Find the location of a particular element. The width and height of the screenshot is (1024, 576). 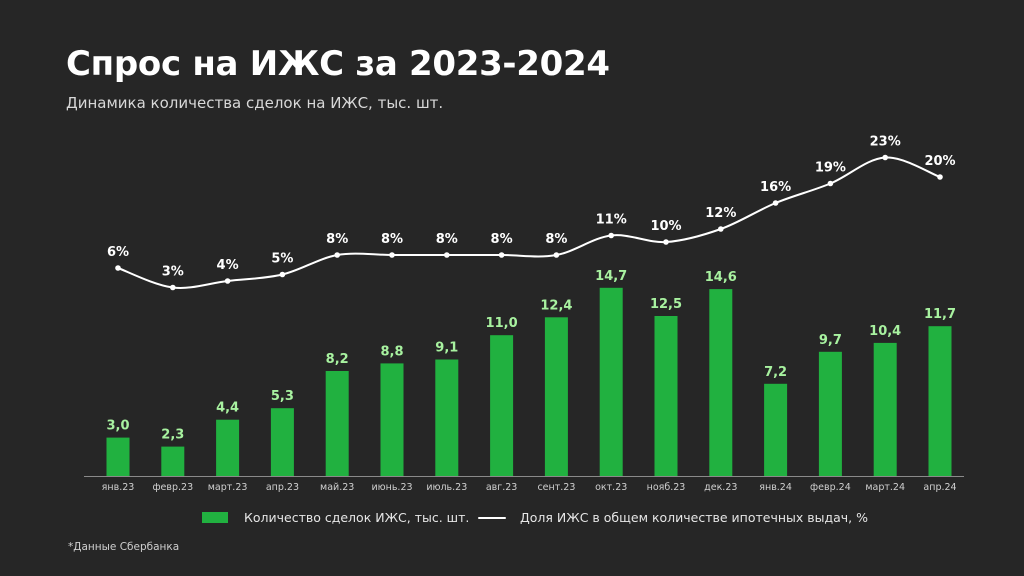

bar-value-label: 5,3 is located at coordinates (282, 396).